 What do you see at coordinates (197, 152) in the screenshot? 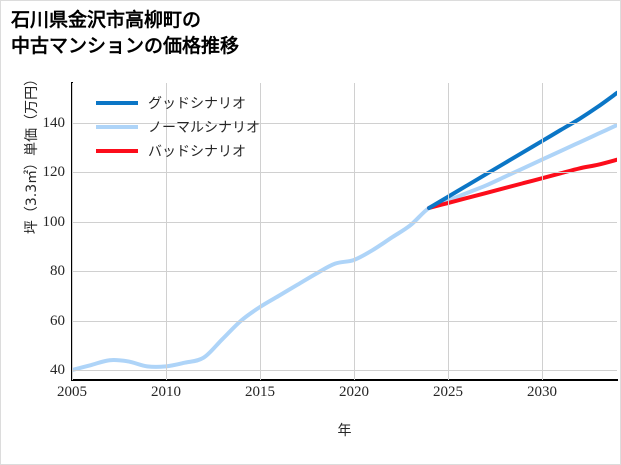
I see `legend-label: バッドシナリオ` at bounding box center [197, 152].